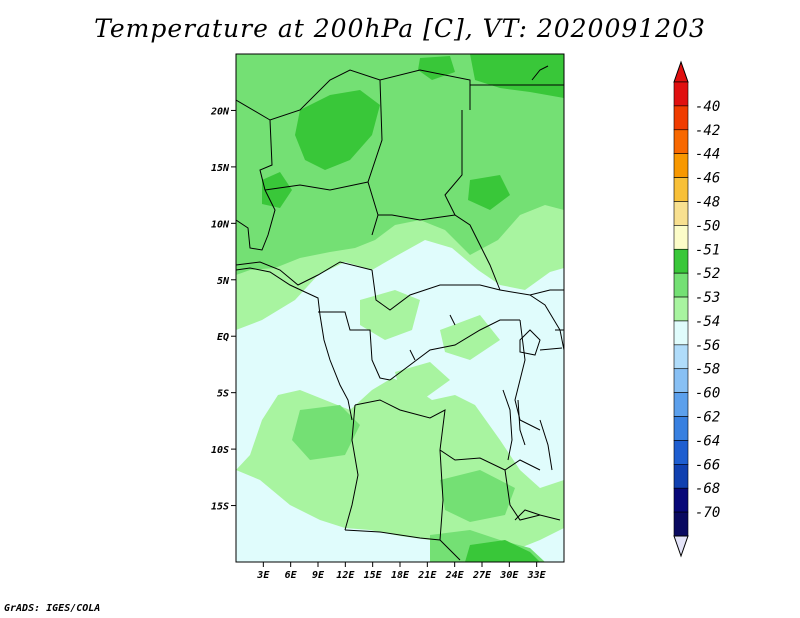  I want to click on colorbar-label: -54, so click(707, 322).